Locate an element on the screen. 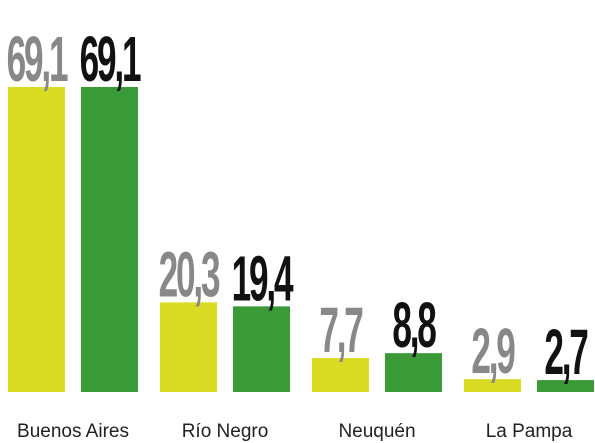 The width and height of the screenshot is (595, 443). value-label: 20,3 is located at coordinates (189, 274).